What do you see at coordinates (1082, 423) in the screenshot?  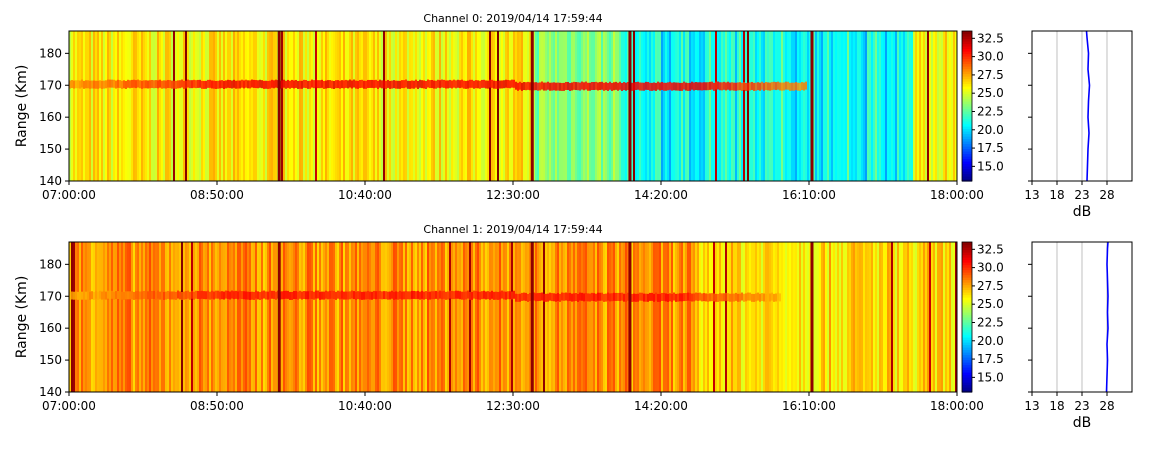 I see `profile-x-axis-label: dB` at bounding box center [1082, 423].